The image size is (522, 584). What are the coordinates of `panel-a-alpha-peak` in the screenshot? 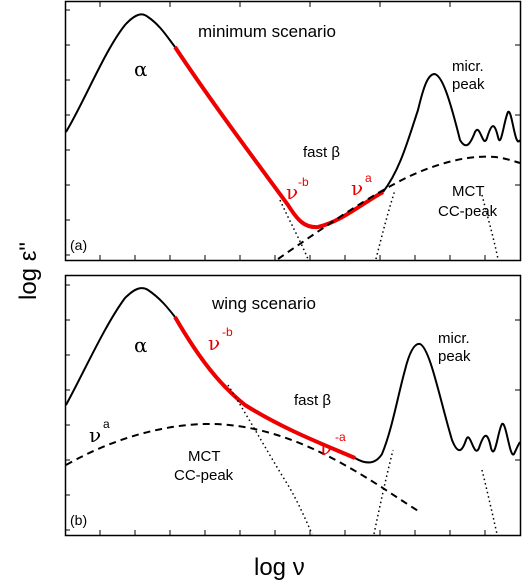 It's located at (120, 73).